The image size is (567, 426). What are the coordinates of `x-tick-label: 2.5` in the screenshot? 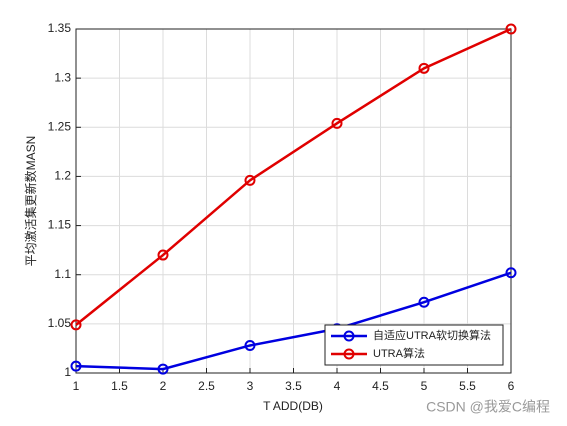 It's located at (206, 386).